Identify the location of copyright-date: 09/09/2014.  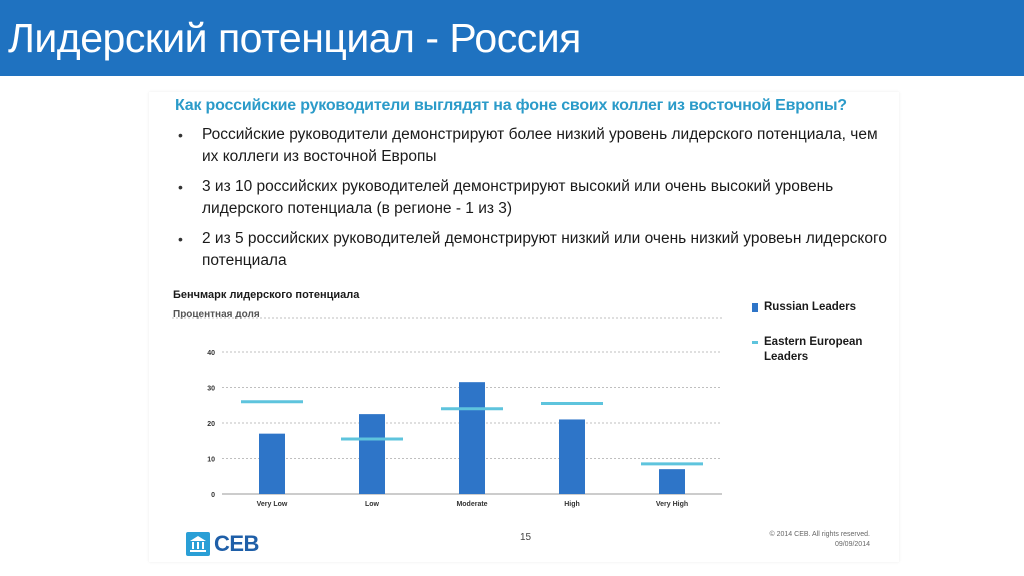
(852, 544).